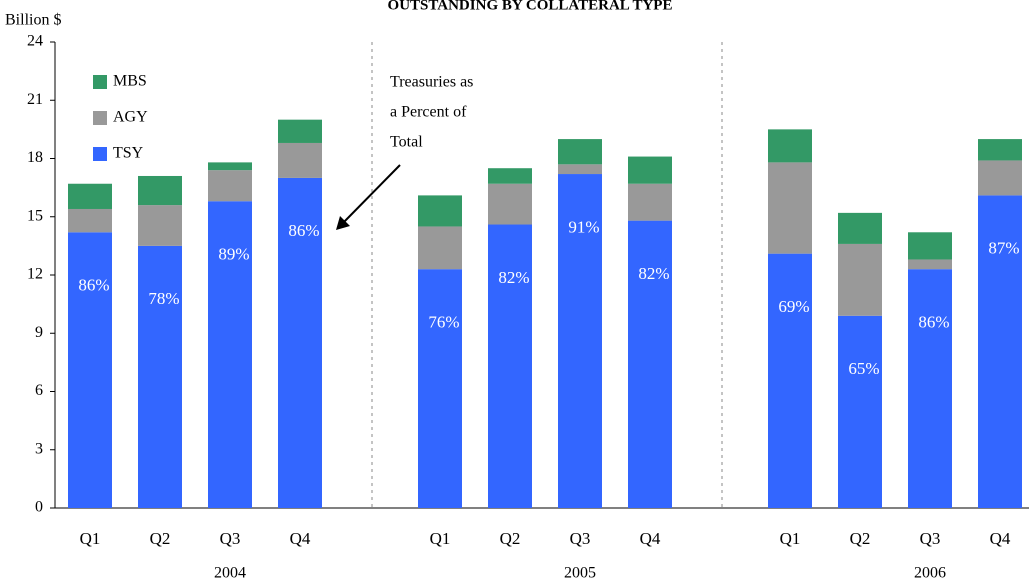 Image resolution: width=1029 pixels, height=585 pixels. What do you see at coordinates (233, 253) in the screenshot?
I see `share-label: 89%` at bounding box center [233, 253].